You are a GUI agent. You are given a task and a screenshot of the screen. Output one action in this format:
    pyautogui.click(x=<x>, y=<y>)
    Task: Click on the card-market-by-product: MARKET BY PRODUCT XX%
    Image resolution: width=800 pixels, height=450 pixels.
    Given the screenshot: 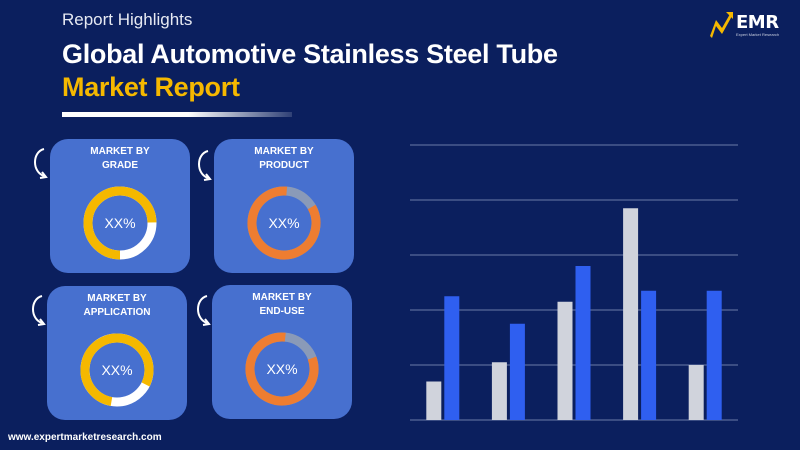 What is the action you would take?
    pyautogui.click(x=284, y=206)
    